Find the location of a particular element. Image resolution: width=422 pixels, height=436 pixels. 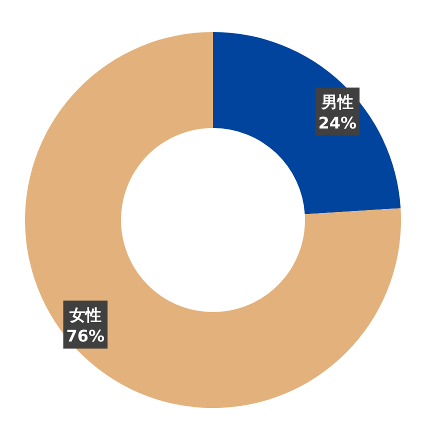

data-label: 76% is located at coordinates (85, 336).